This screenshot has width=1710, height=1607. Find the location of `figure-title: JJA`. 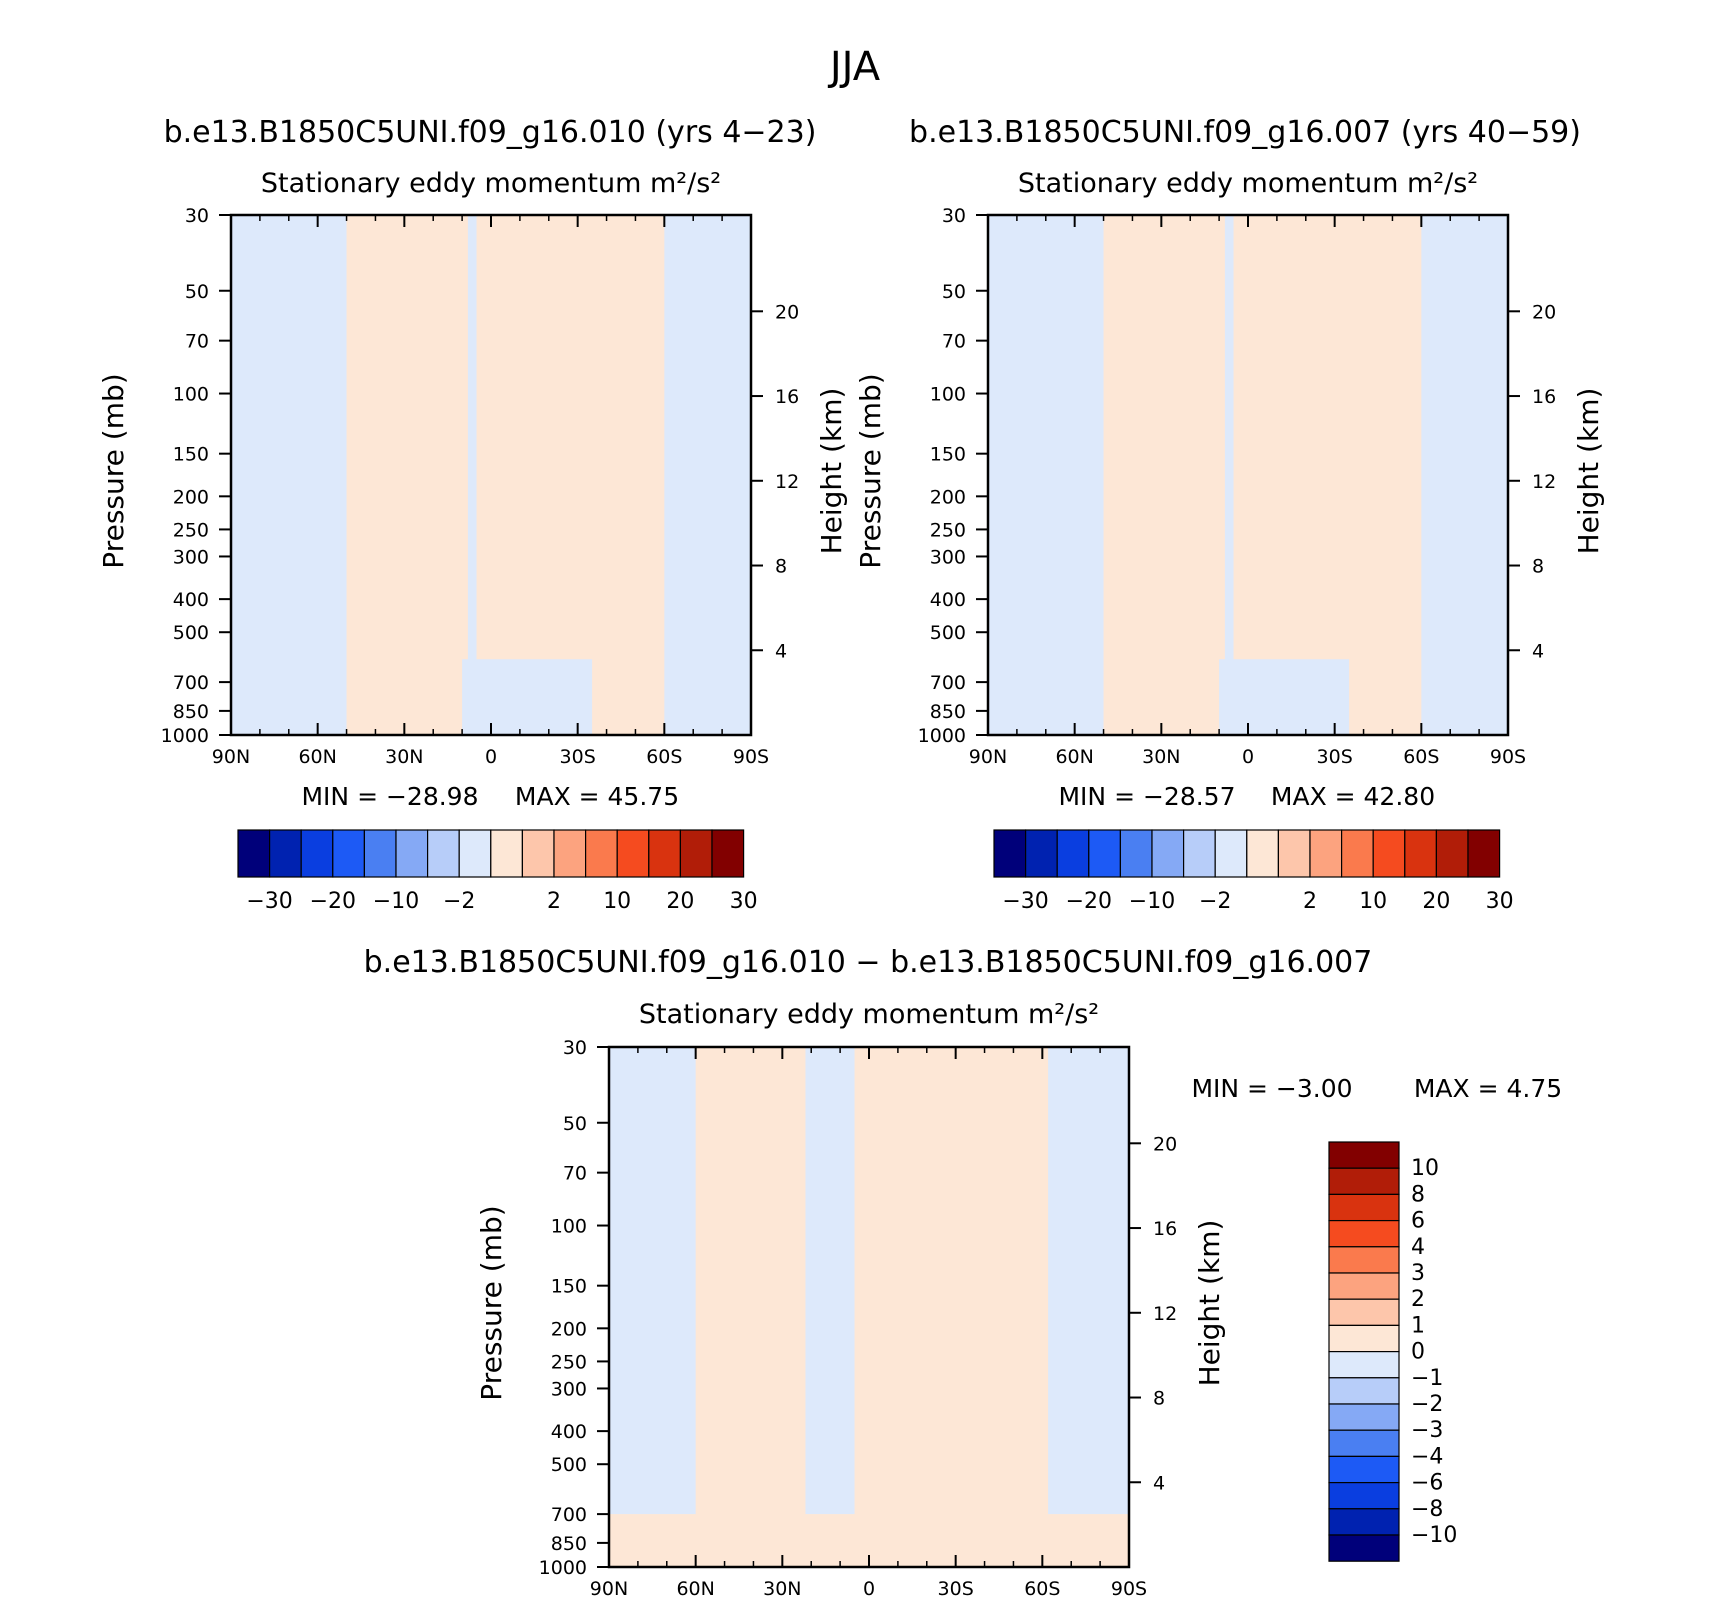

figure-title: JJA is located at coordinates (854, 67).